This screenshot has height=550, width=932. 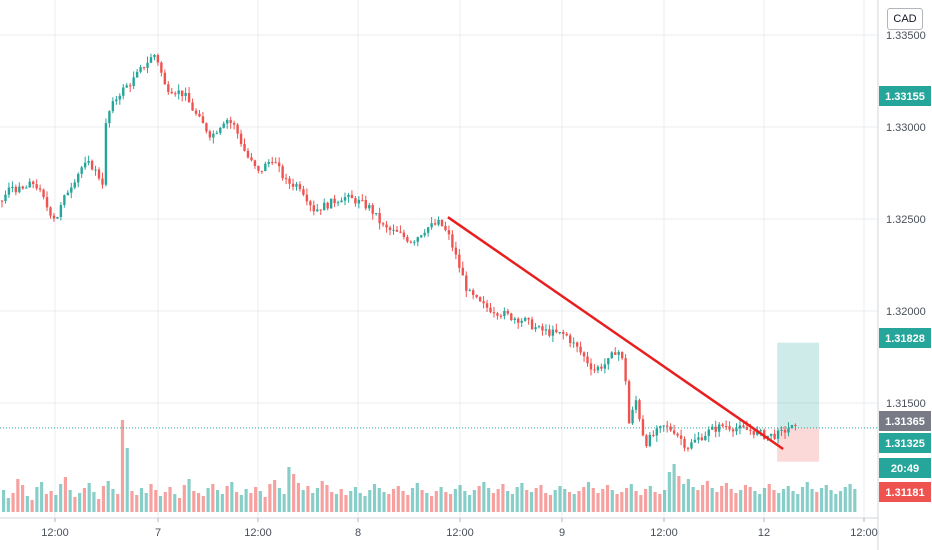 What do you see at coordinates (460, 533) in the screenshot?
I see `time-tick-label: 12:00` at bounding box center [460, 533].